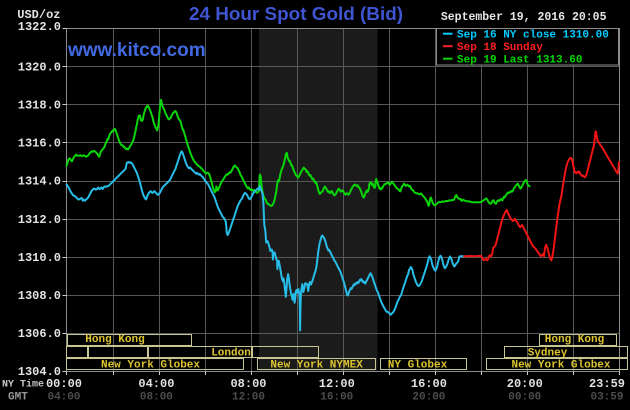 The image size is (630, 410). Describe the element at coordinates (548, 354) in the screenshot. I see `svg-text: Sydney` at that location.